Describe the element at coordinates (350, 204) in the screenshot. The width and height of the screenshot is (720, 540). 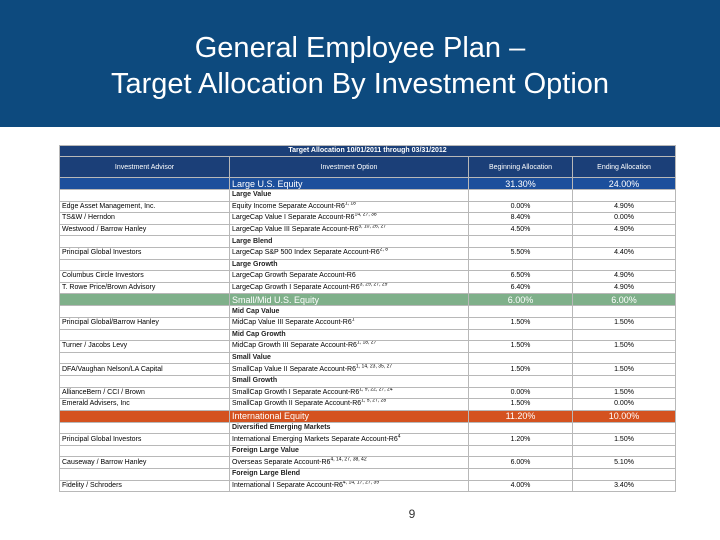
I see `footnote-ref: 1, 18` at that location.